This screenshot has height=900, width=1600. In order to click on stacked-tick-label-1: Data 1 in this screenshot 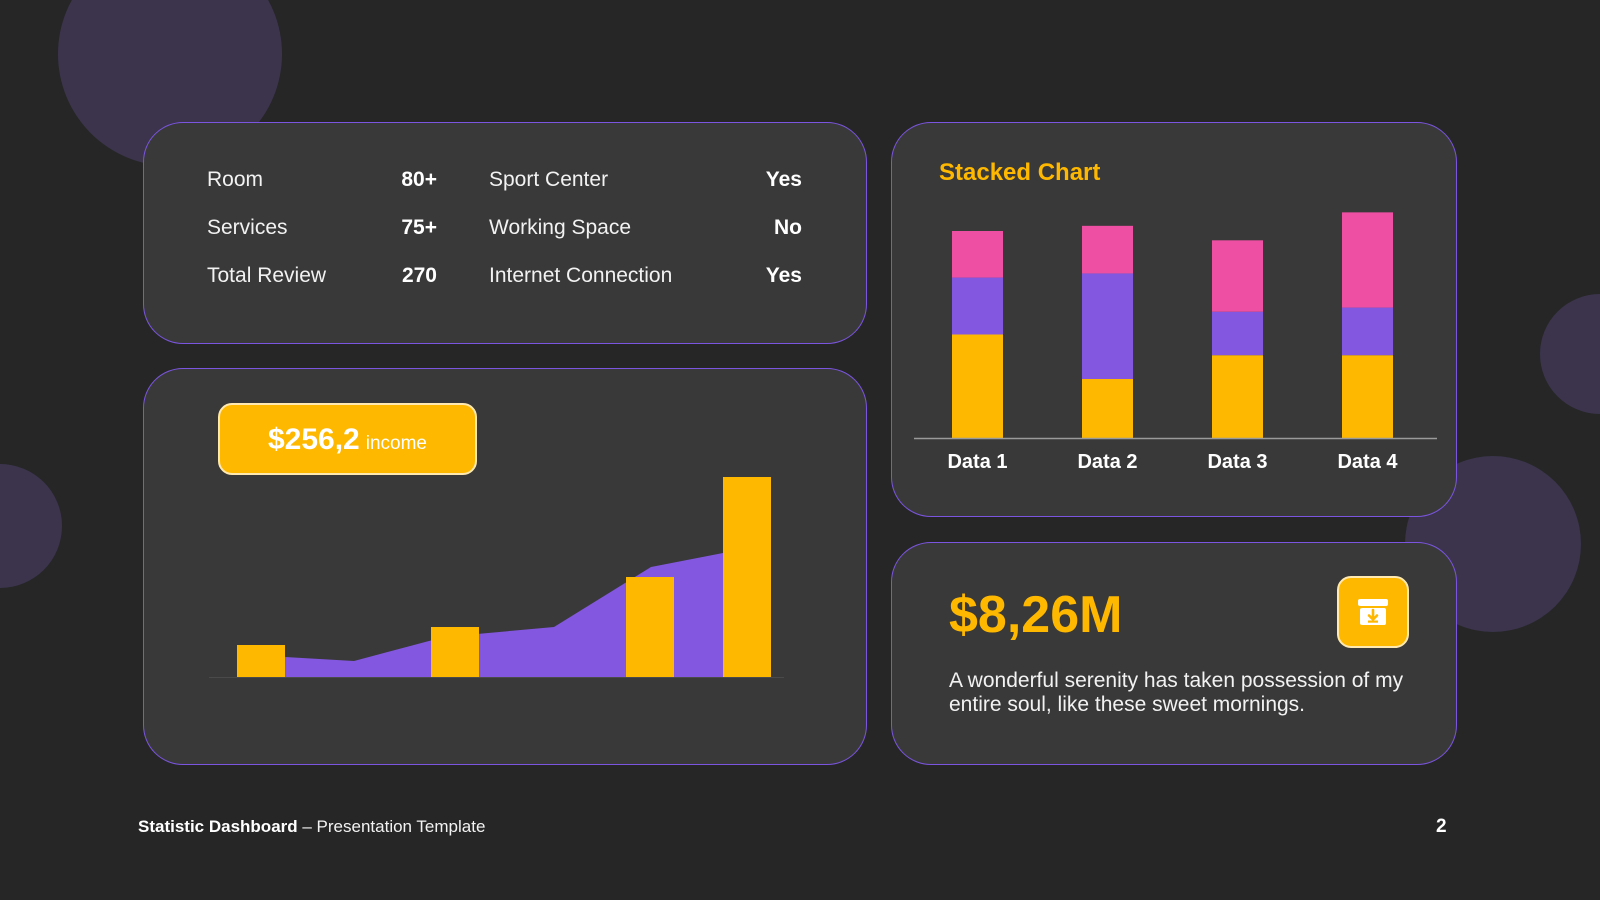, I will do `click(977, 462)`.